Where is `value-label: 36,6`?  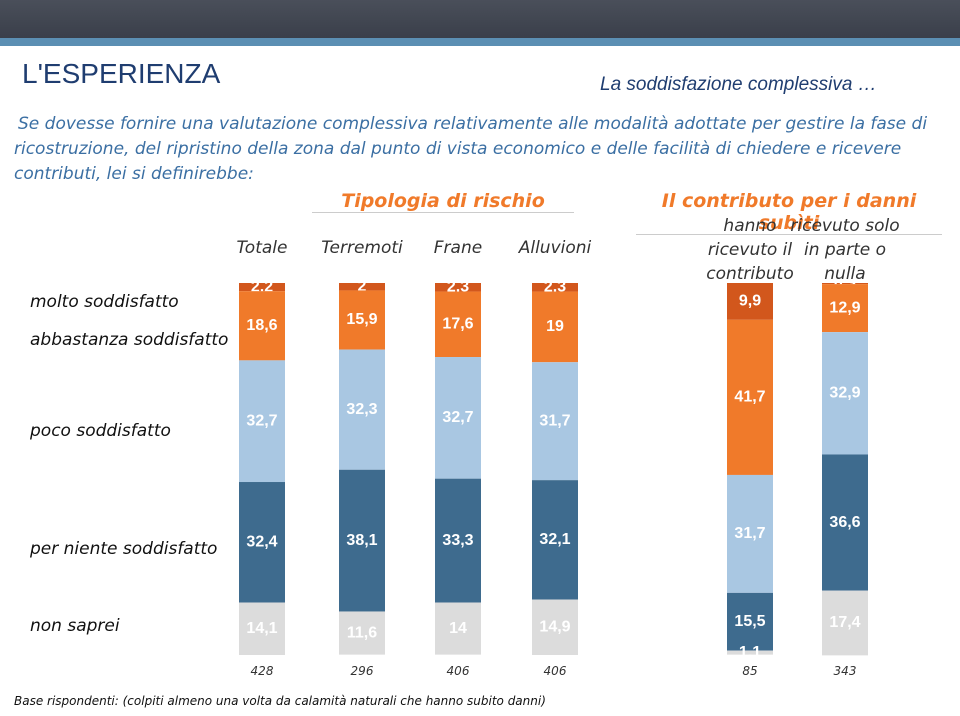
value-label: 36,6 is located at coordinates (844, 522).